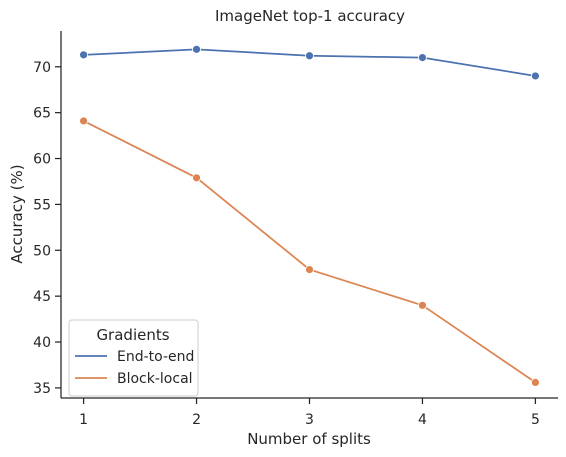  Describe the element at coordinates (535, 420) in the screenshot. I see `x-tick-label: 5` at that location.